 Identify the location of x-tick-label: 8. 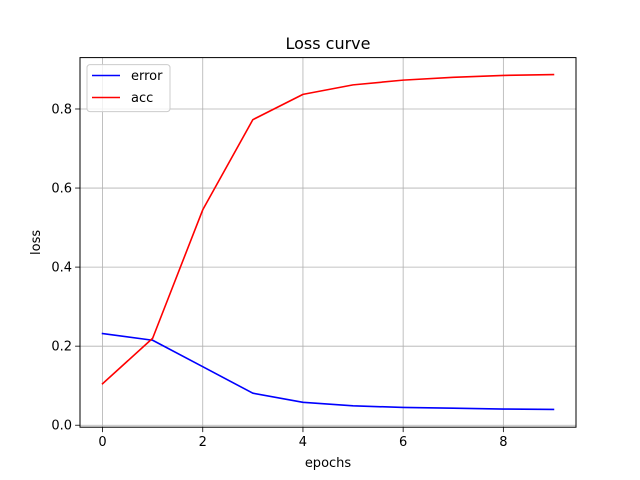
(503, 442).